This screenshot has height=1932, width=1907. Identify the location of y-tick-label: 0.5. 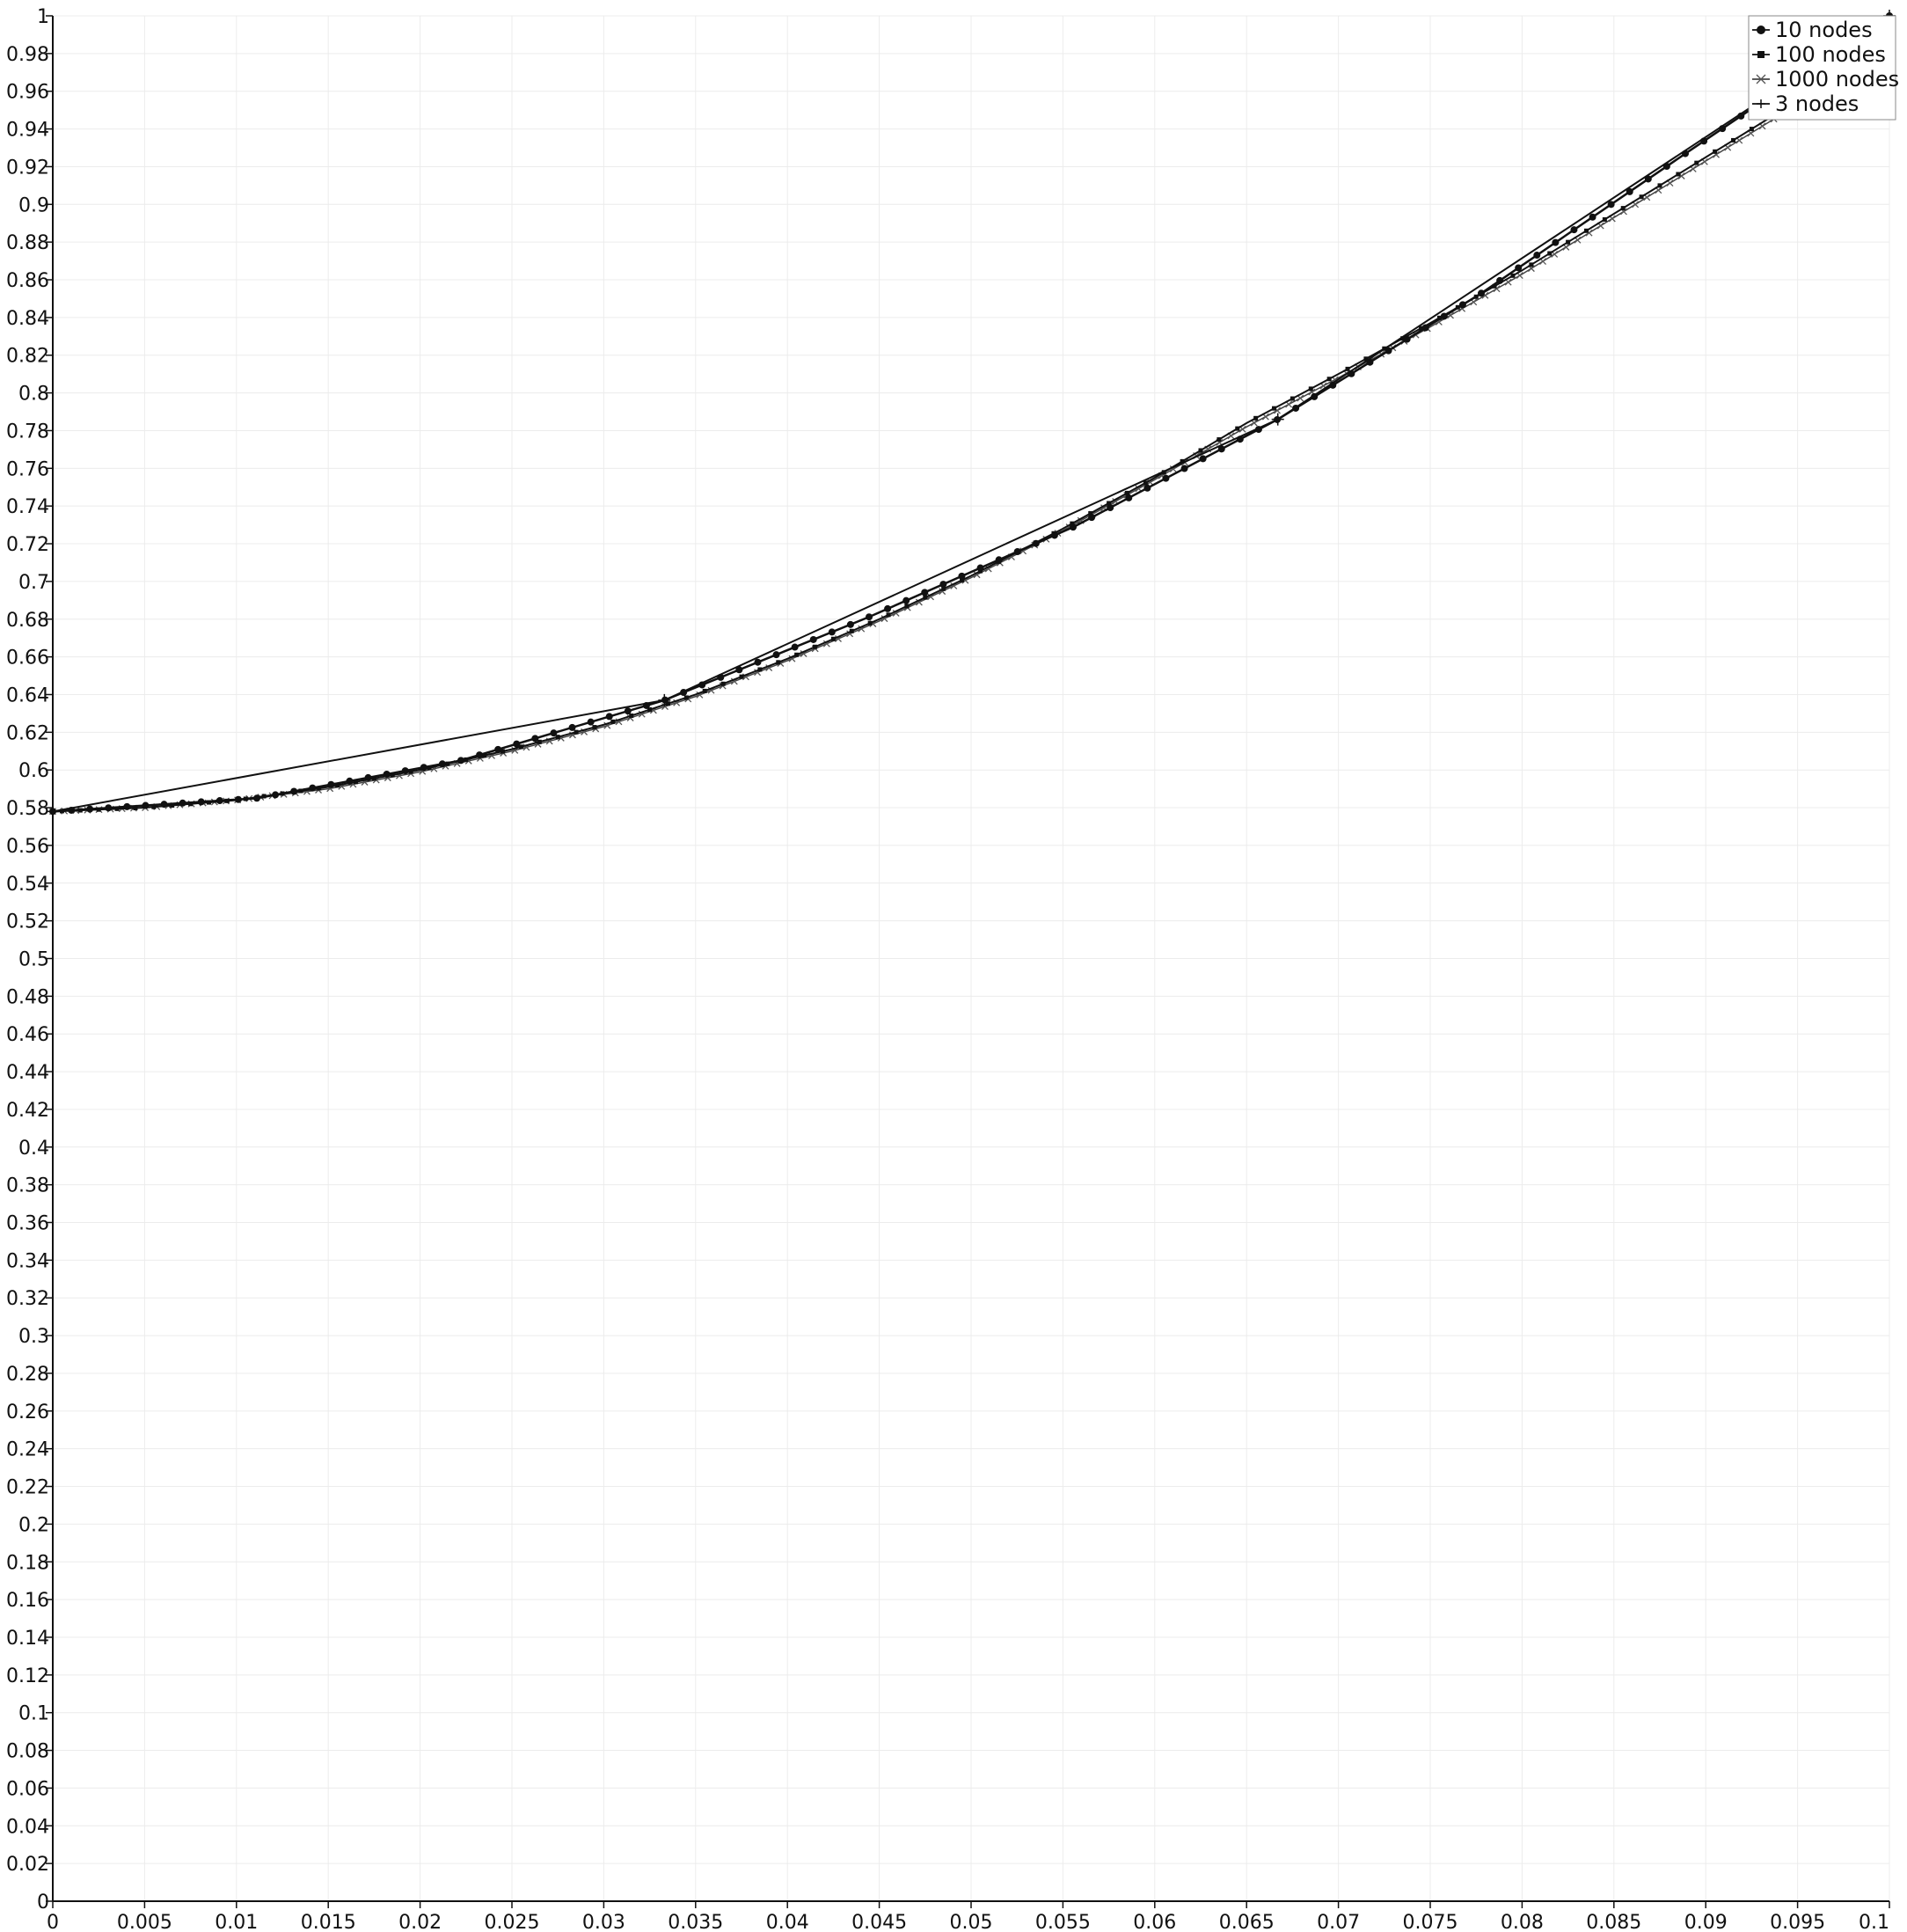
(33, 960).